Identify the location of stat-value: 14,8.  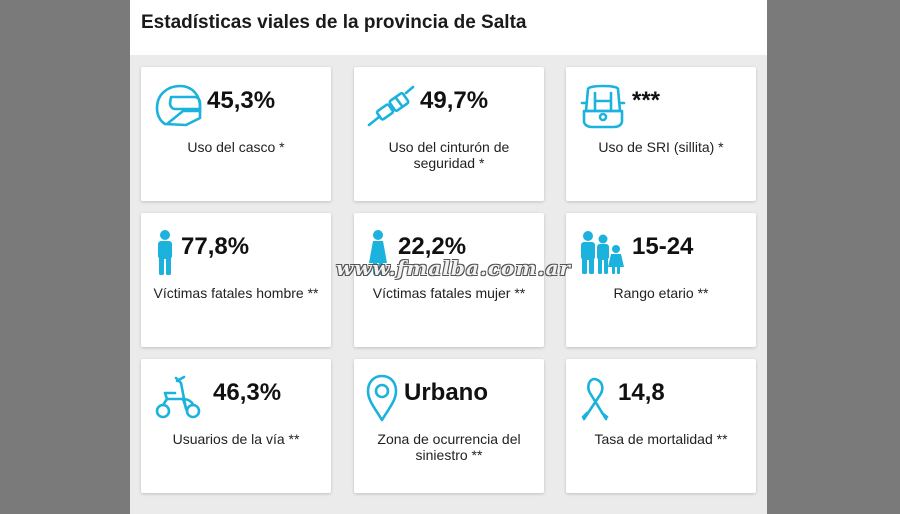
(641, 392).